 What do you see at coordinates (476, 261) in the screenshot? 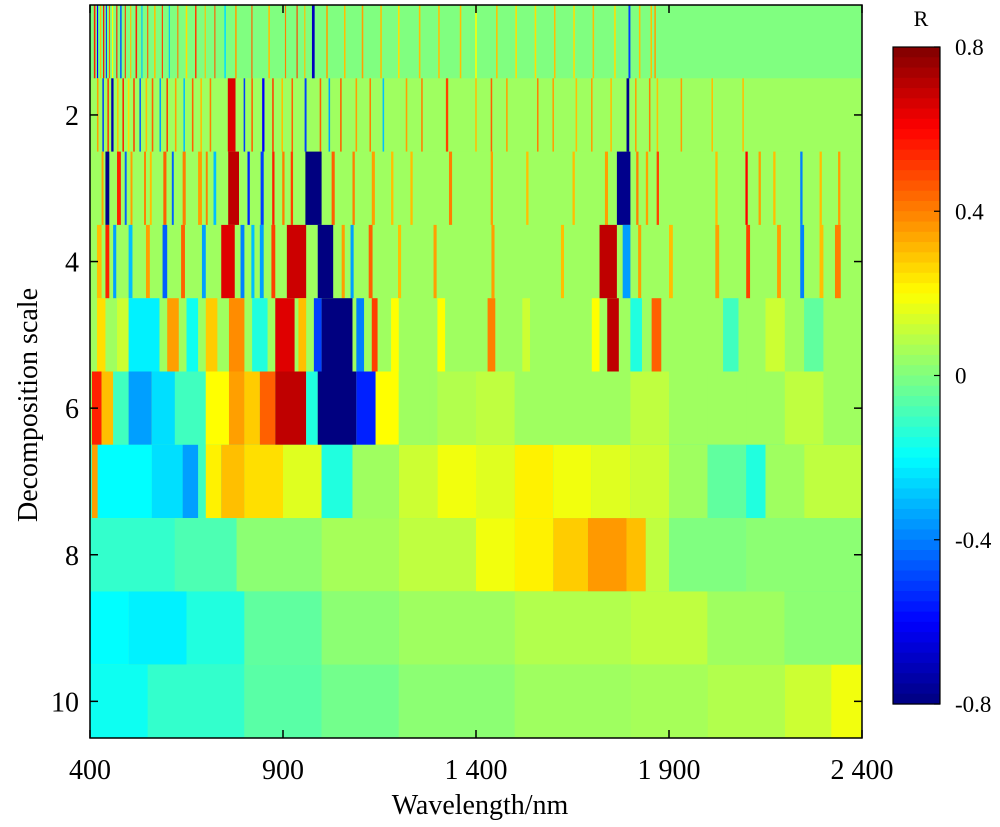
I see `heatmap-row-4-background` at bounding box center [476, 261].